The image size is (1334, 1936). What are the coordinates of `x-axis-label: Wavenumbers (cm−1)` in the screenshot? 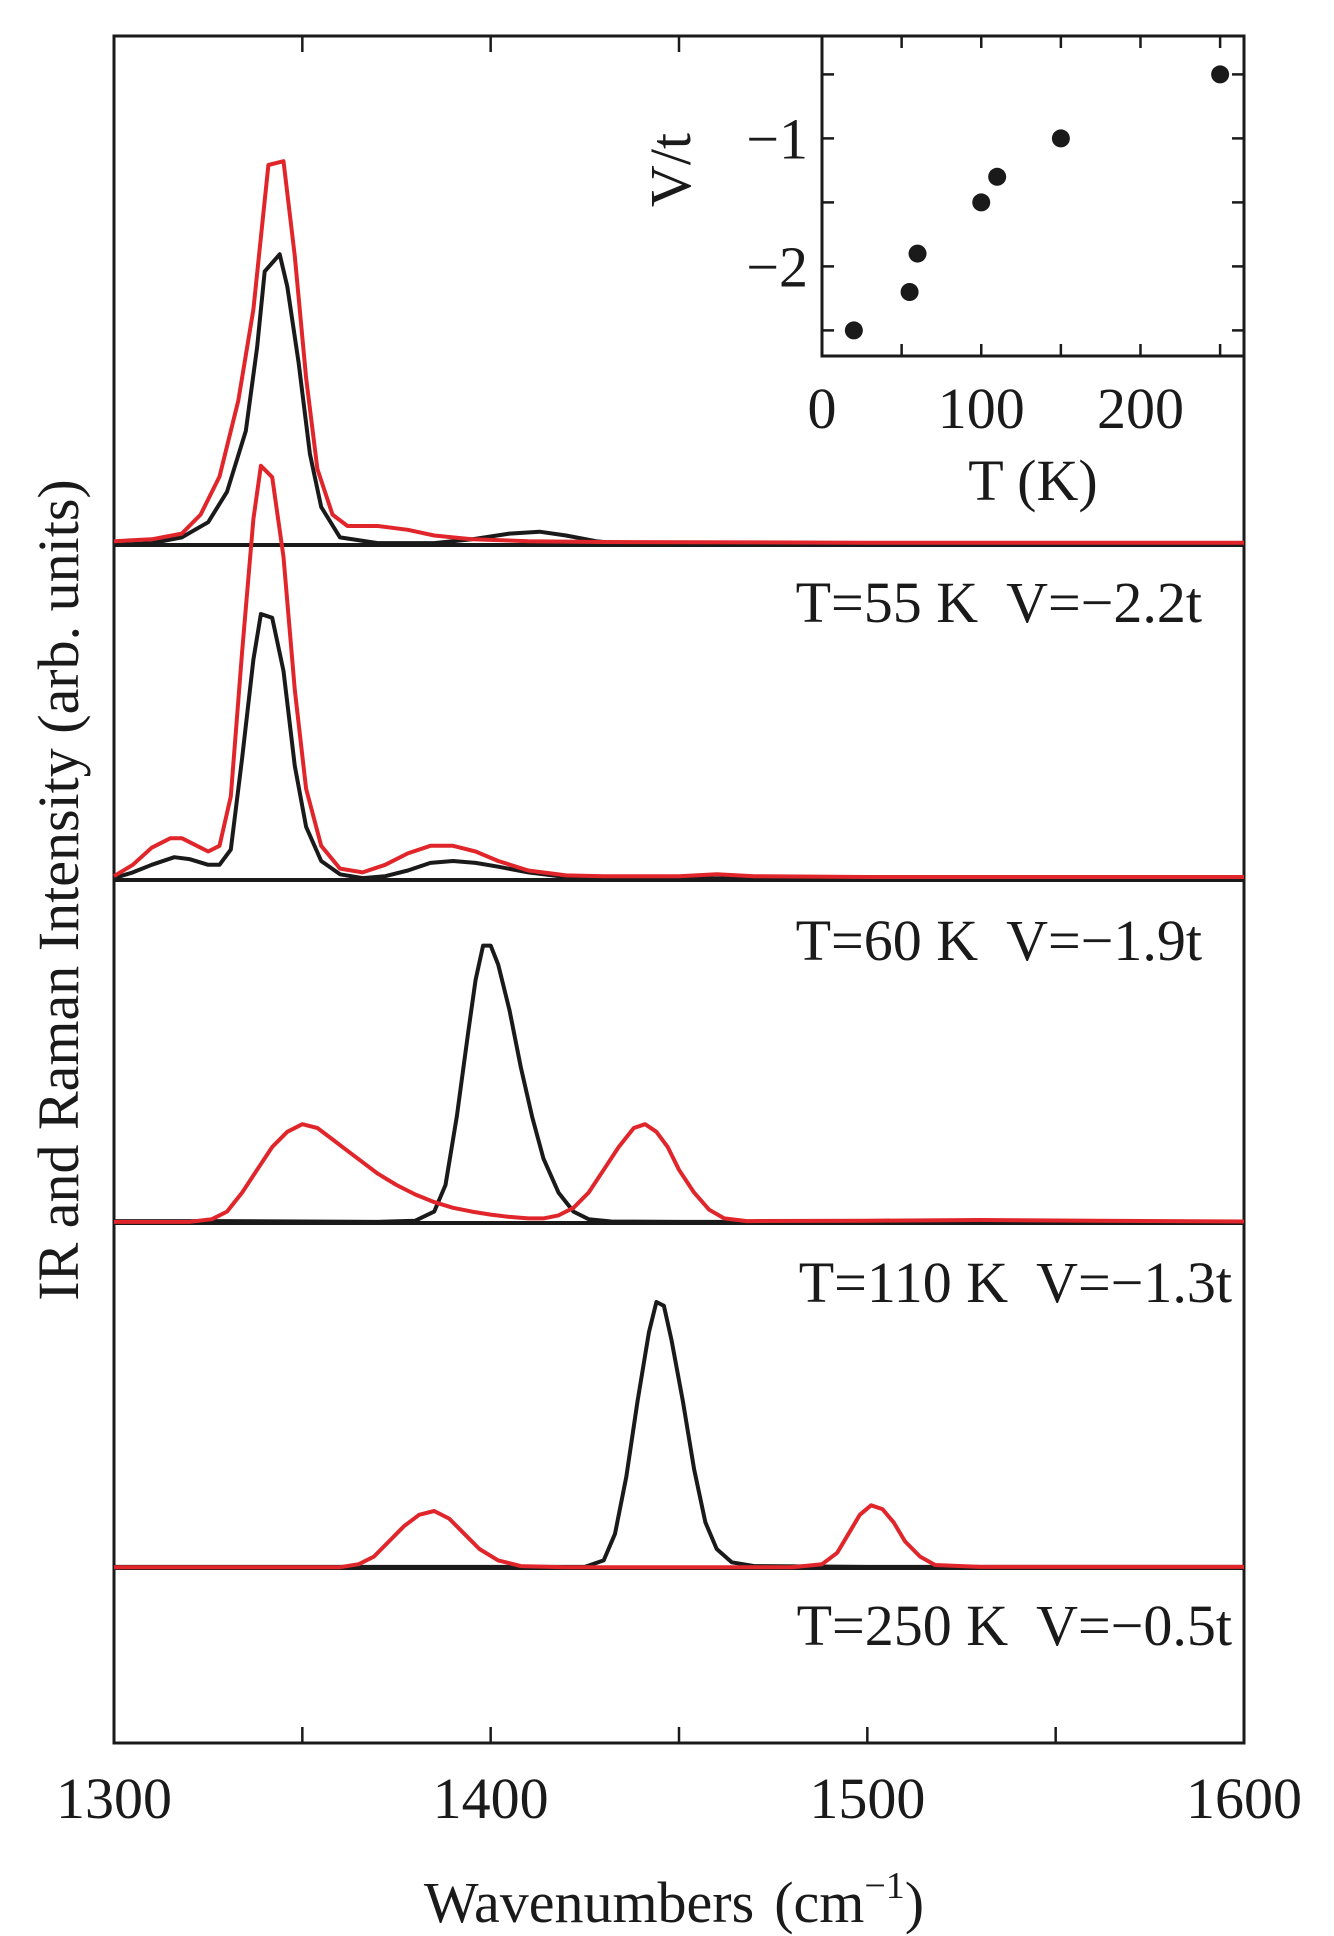 It's located at (674, 1900).